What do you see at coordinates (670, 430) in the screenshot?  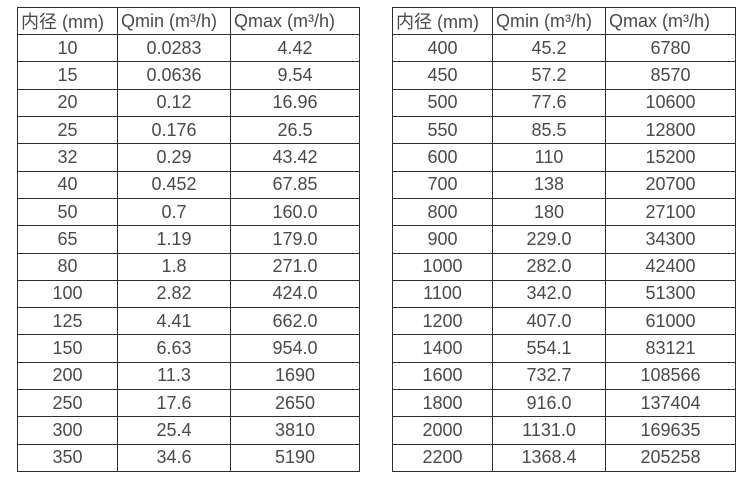 I see `table-cell: 169635` at bounding box center [670, 430].